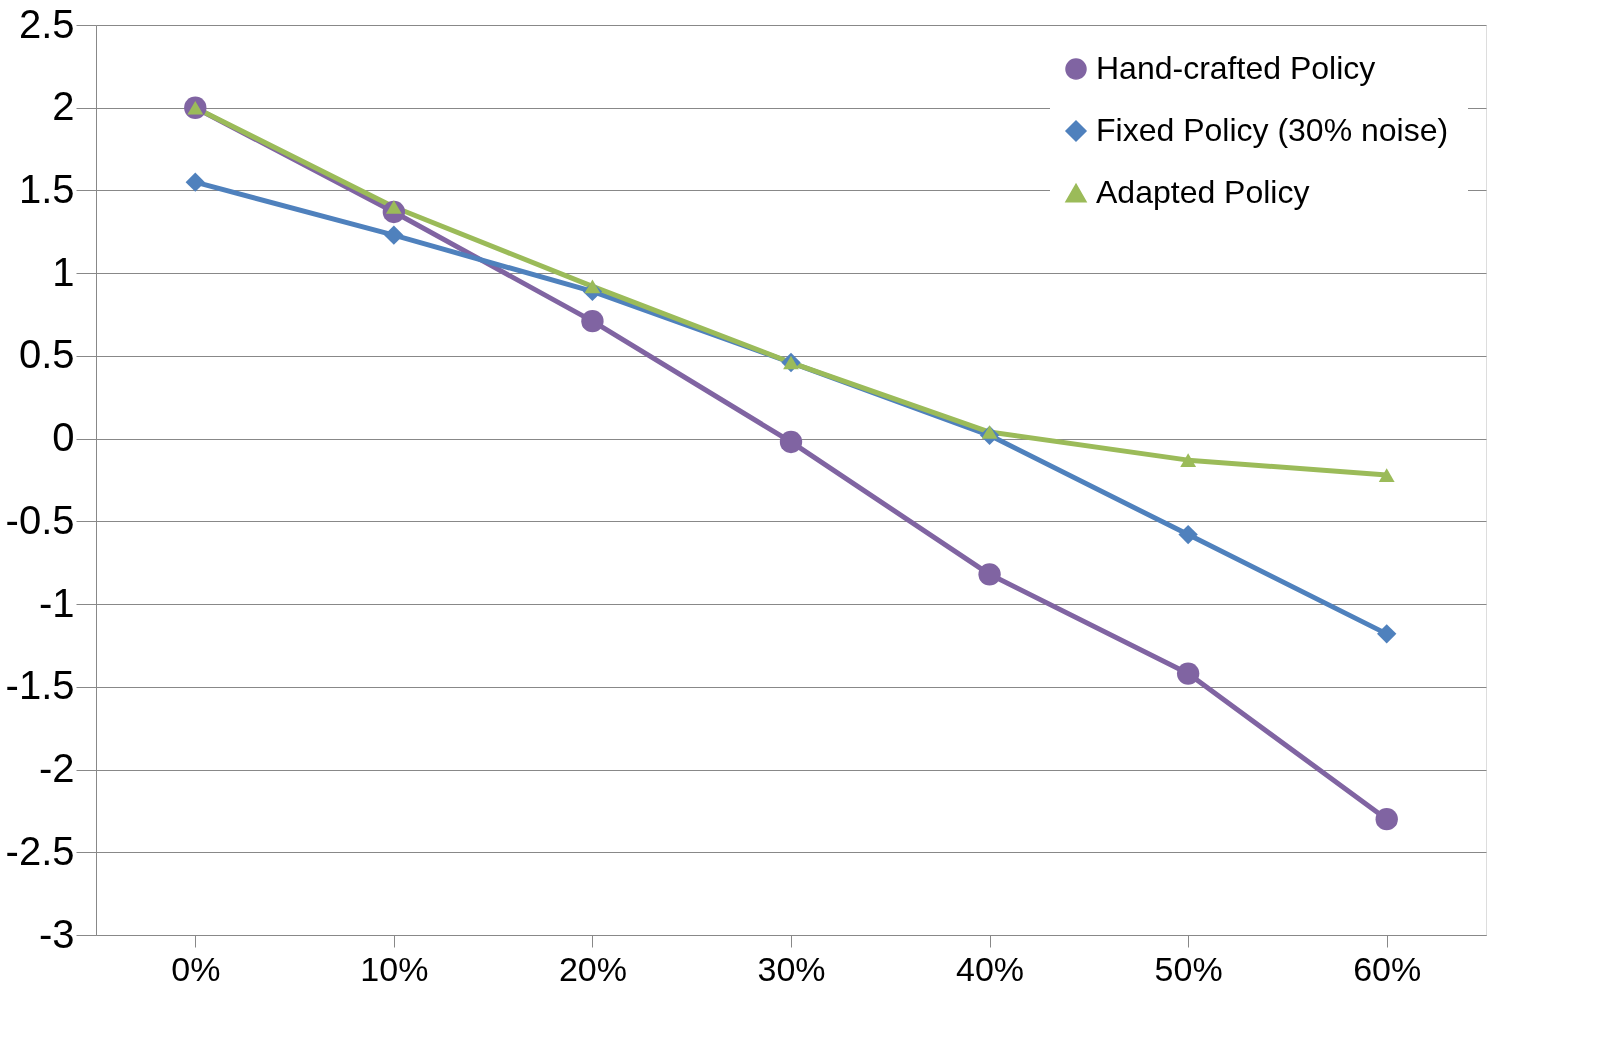  I want to click on x-tick-label: 0%, so click(196, 968).